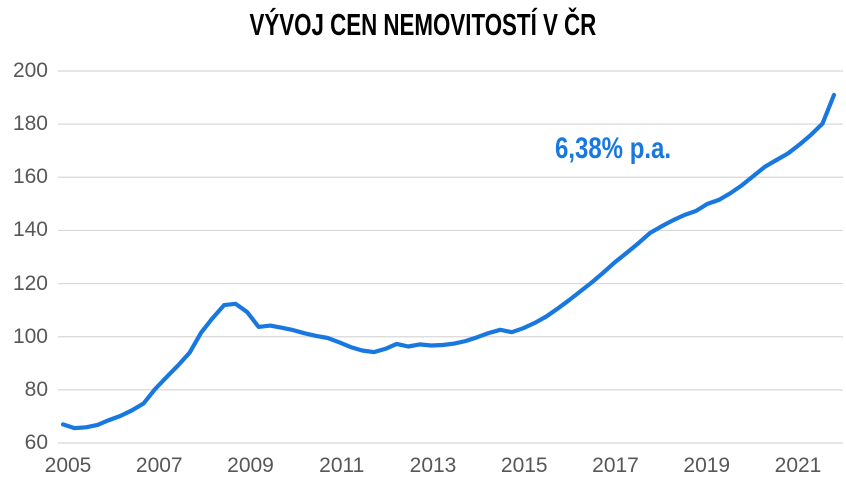 The height and width of the screenshot is (488, 846). I want to click on x-tick-label: 2005, so click(68, 465).